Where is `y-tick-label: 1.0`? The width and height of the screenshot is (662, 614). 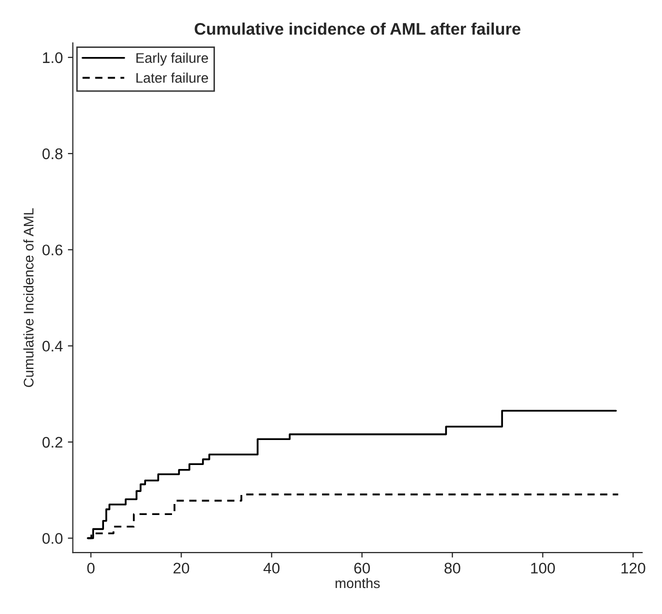 y-tick-label: 1.0 is located at coordinates (52, 58).